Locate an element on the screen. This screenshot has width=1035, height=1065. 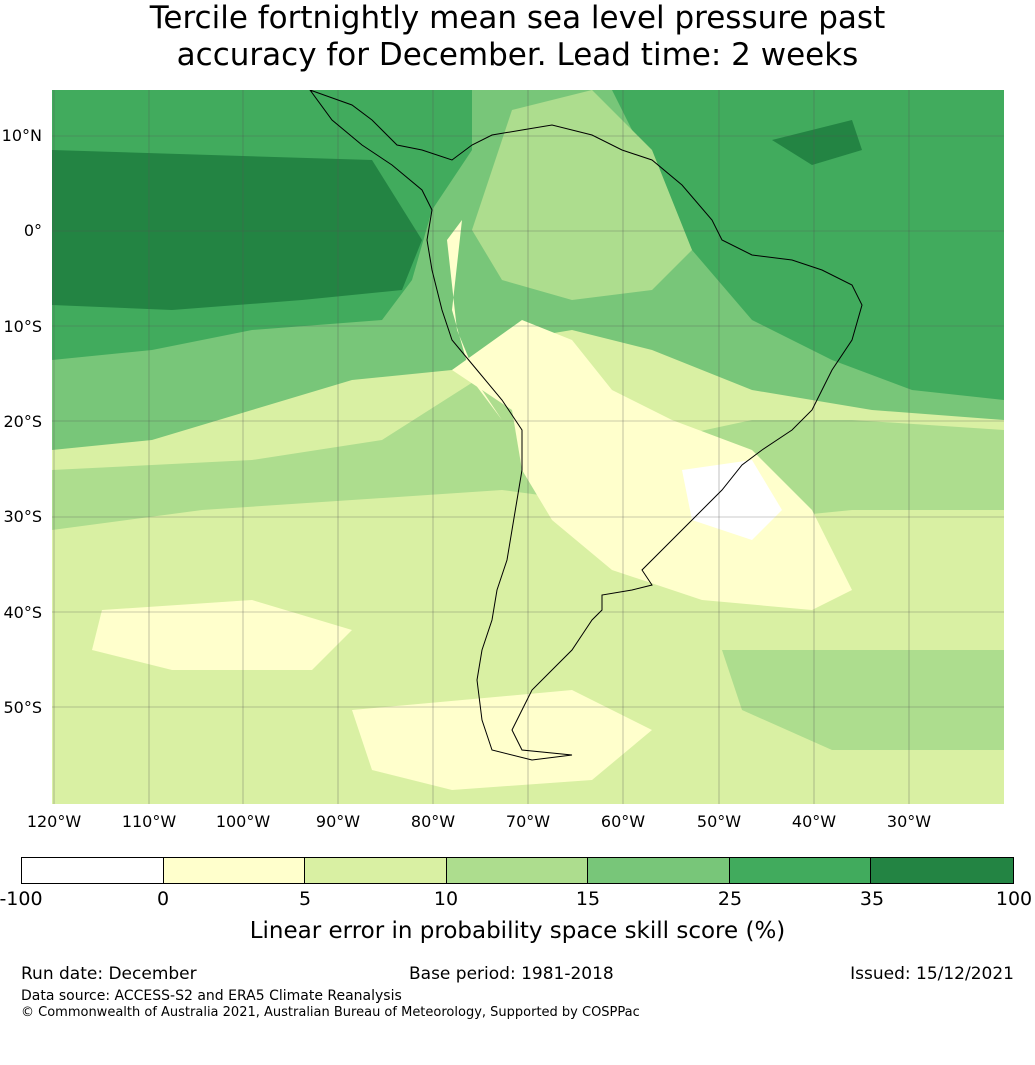
lon-label-90w: 90°W is located at coordinates (338, 821).